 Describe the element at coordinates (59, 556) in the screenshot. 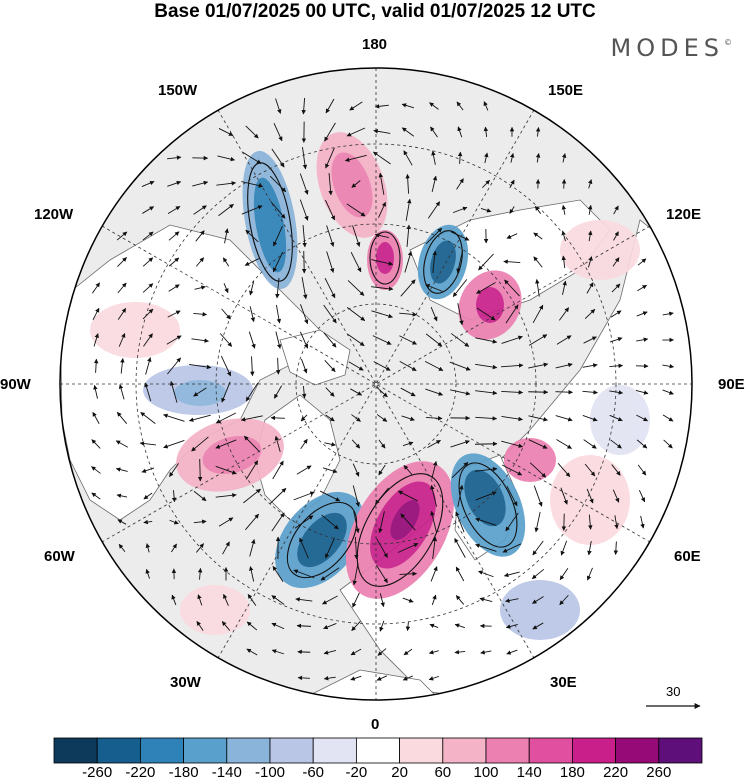

I see `lon-label-60w: 60W` at that location.